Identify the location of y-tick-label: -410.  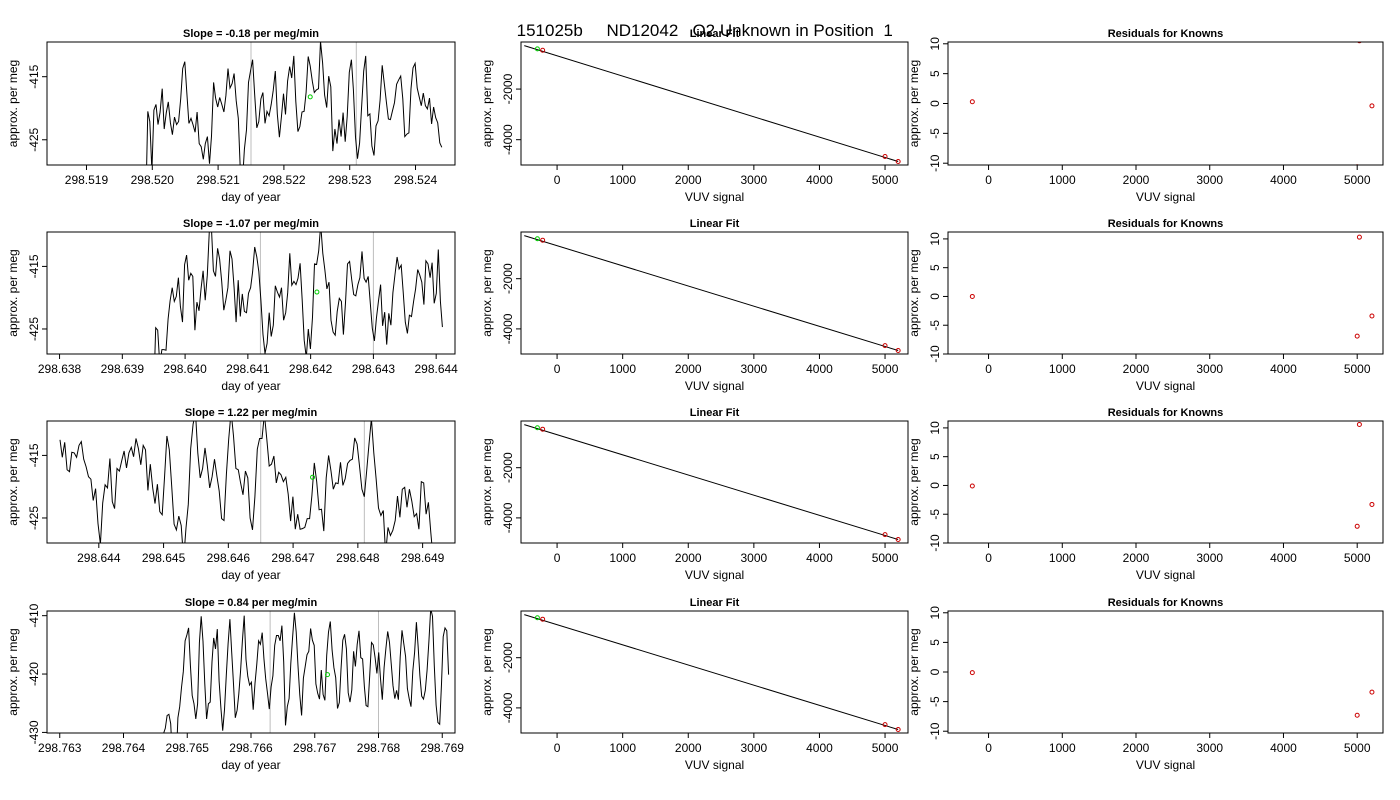
(34, 615).